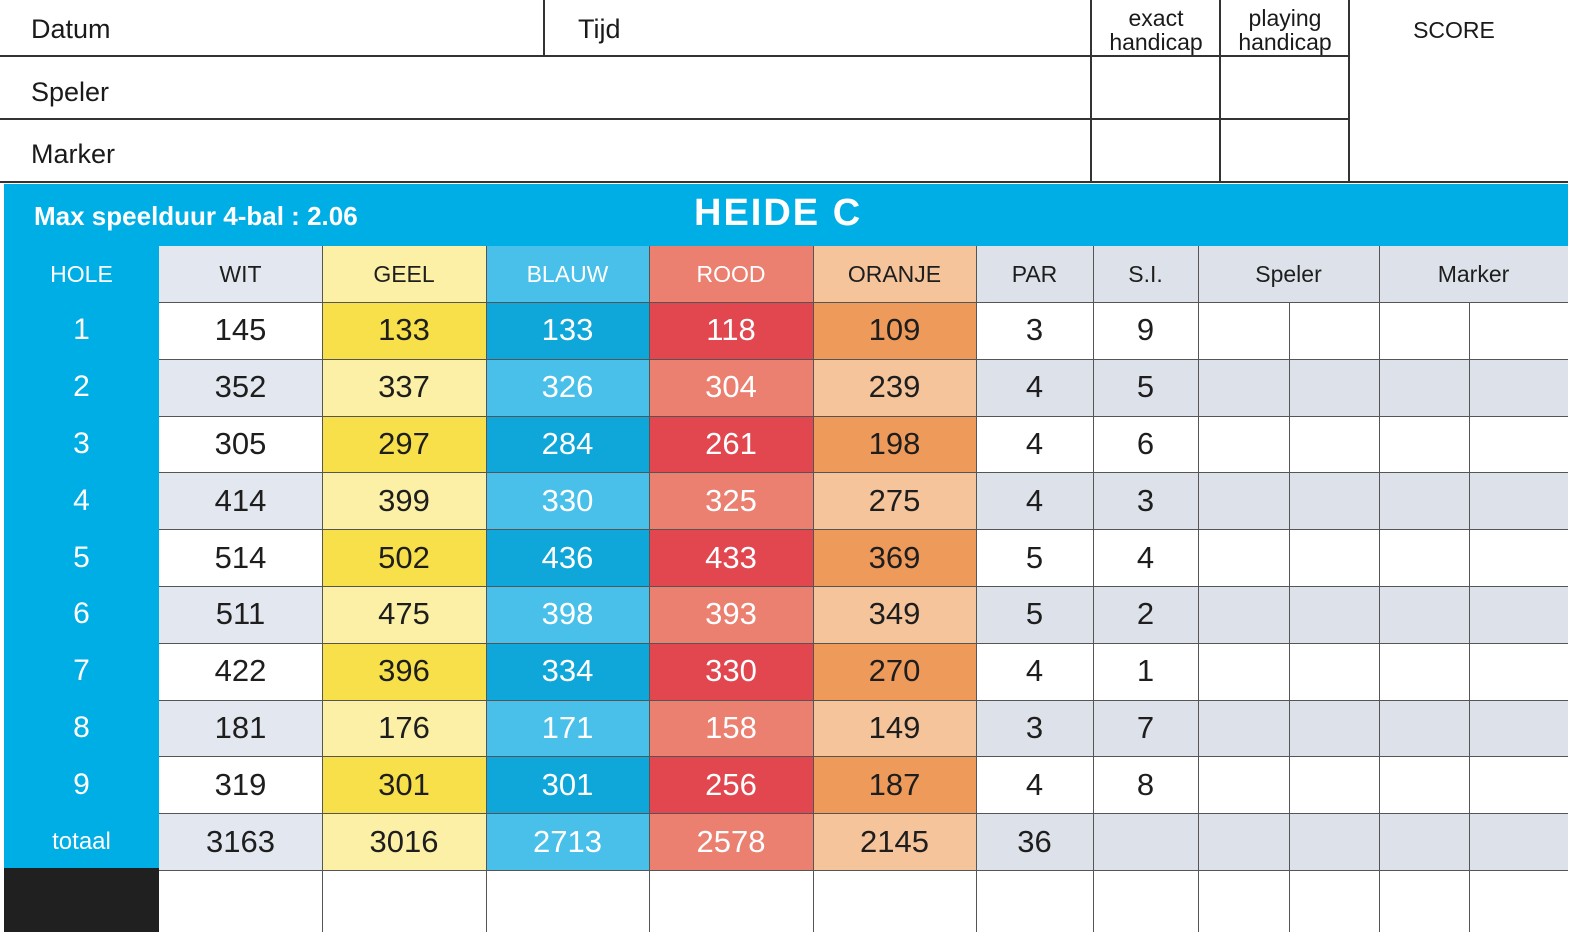  Describe the element at coordinates (567, 671) in the screenshot. I see `cell-blauw: 334` at that location.